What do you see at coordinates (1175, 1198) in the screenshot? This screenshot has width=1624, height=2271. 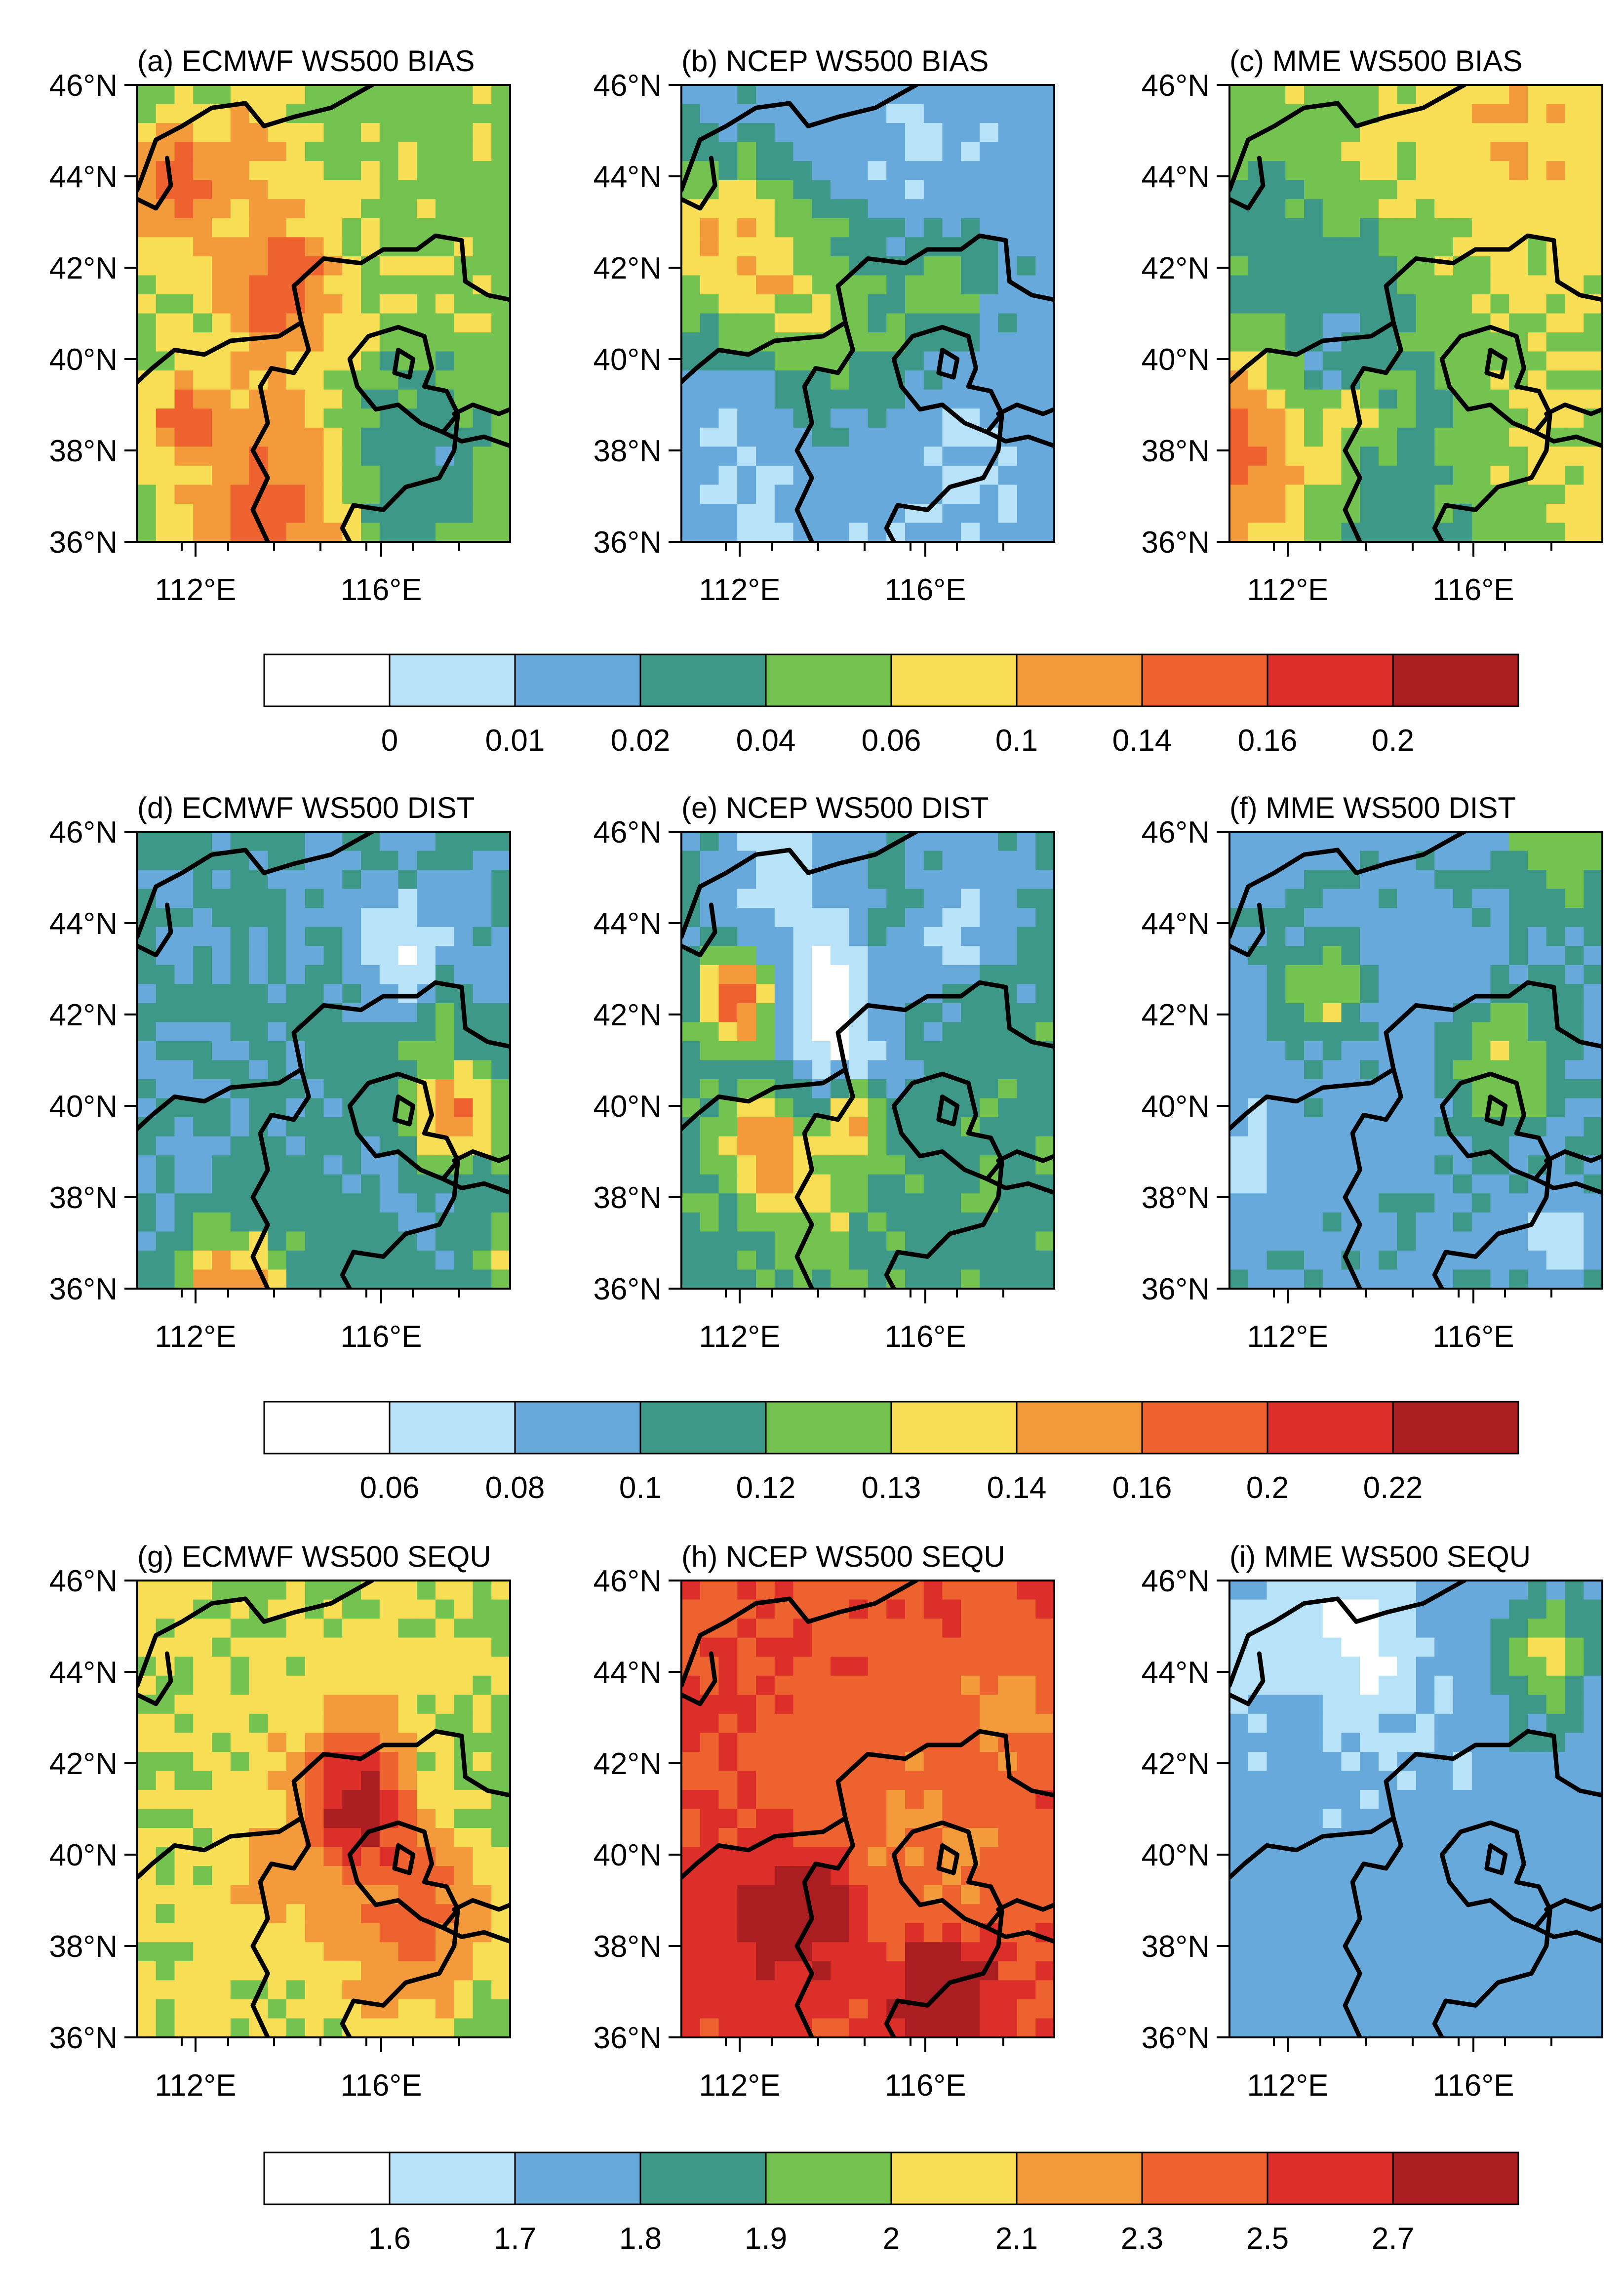 I see `y-tick-label: 38°N` at bounding box center [1175, 1198].